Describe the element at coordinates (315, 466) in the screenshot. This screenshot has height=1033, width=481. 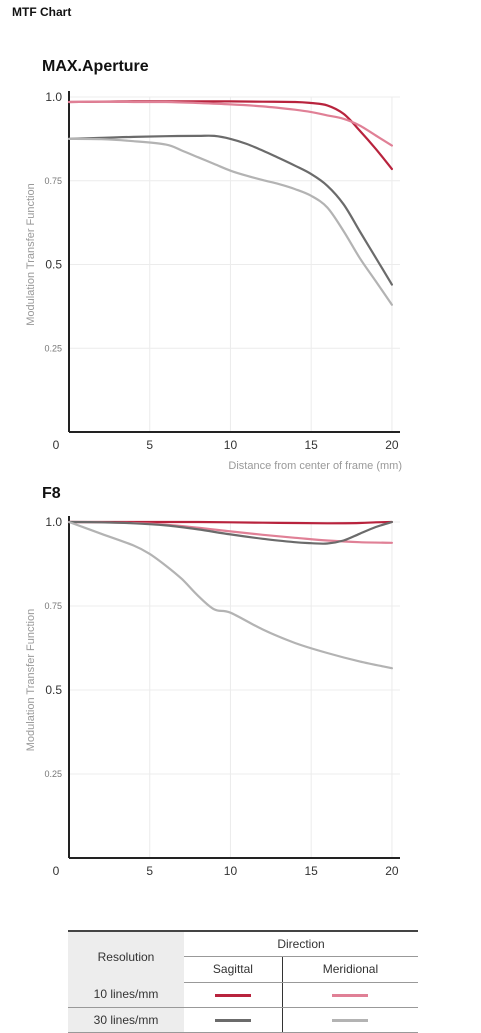
I see `x-axis-label: Distance from center of frame (mm)` at that location.